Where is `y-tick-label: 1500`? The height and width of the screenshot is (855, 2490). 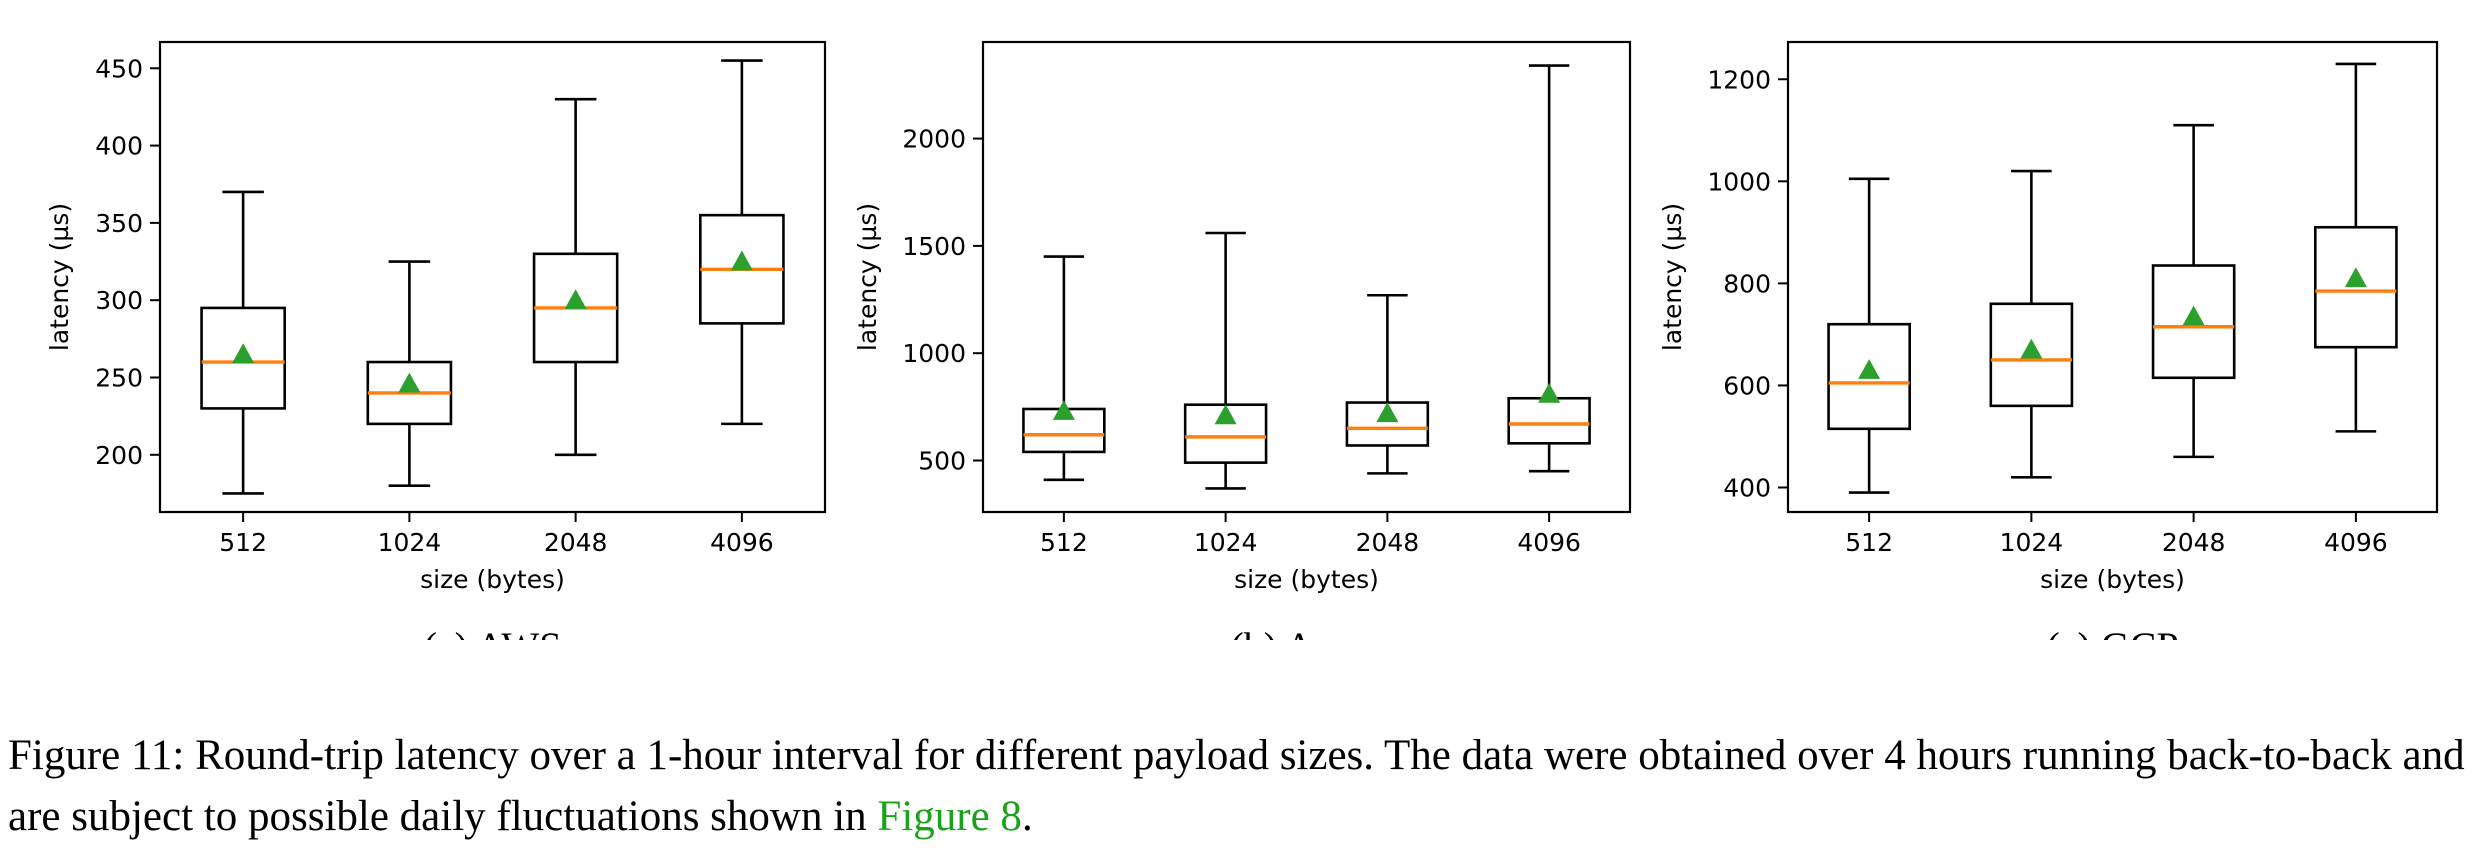
y-tick-label: 1500 is located at coordinates (934, 246).